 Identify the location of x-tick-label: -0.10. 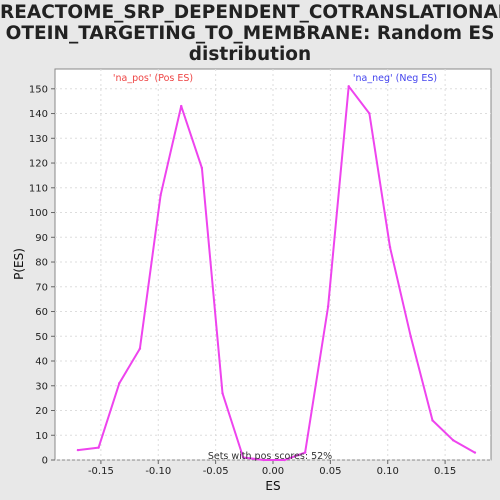
(158, 471).